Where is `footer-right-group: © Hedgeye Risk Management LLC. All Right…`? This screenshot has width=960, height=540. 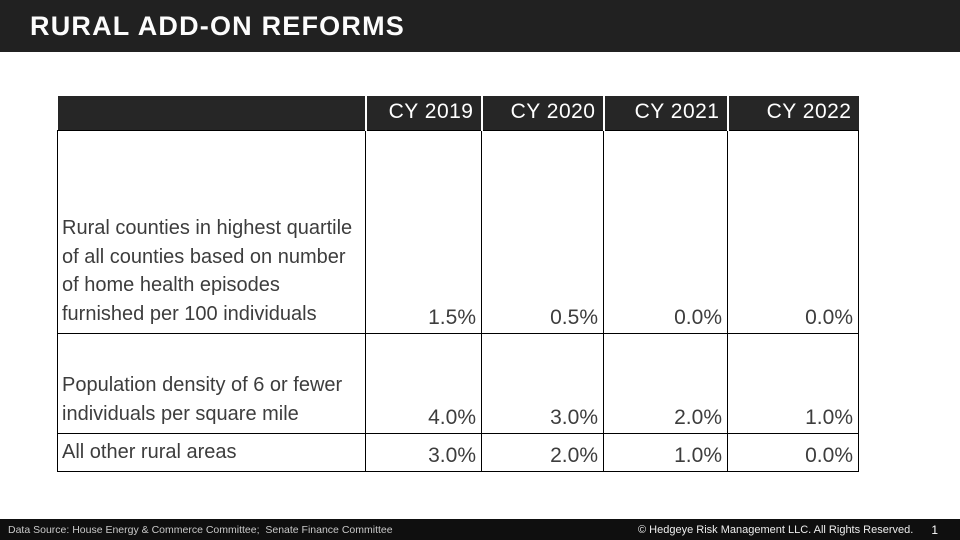 footer-right-group: © Hedgeye Risk Management LLC. All Right… is located at coordinates (794, 530).